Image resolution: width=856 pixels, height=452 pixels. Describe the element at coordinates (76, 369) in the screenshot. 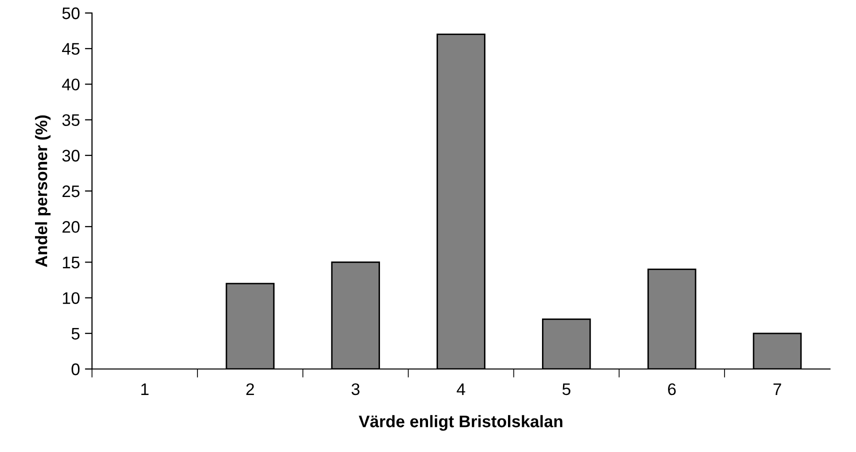

I see `y-tick-label: 0` at that location.